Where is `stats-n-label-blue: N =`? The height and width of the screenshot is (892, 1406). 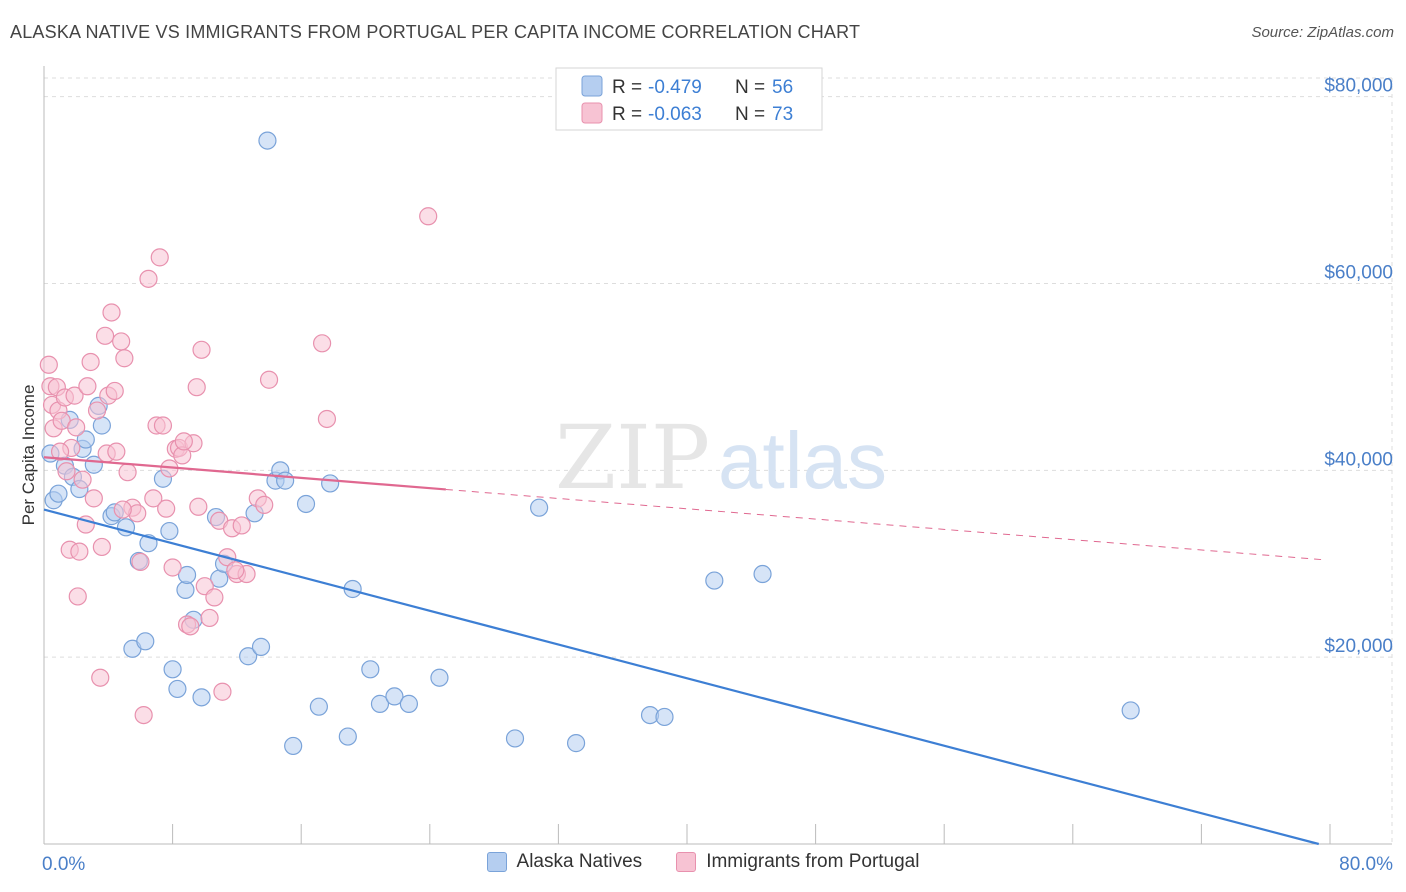
stats-n-label-blue: N = is located at coordinates (750, 87).